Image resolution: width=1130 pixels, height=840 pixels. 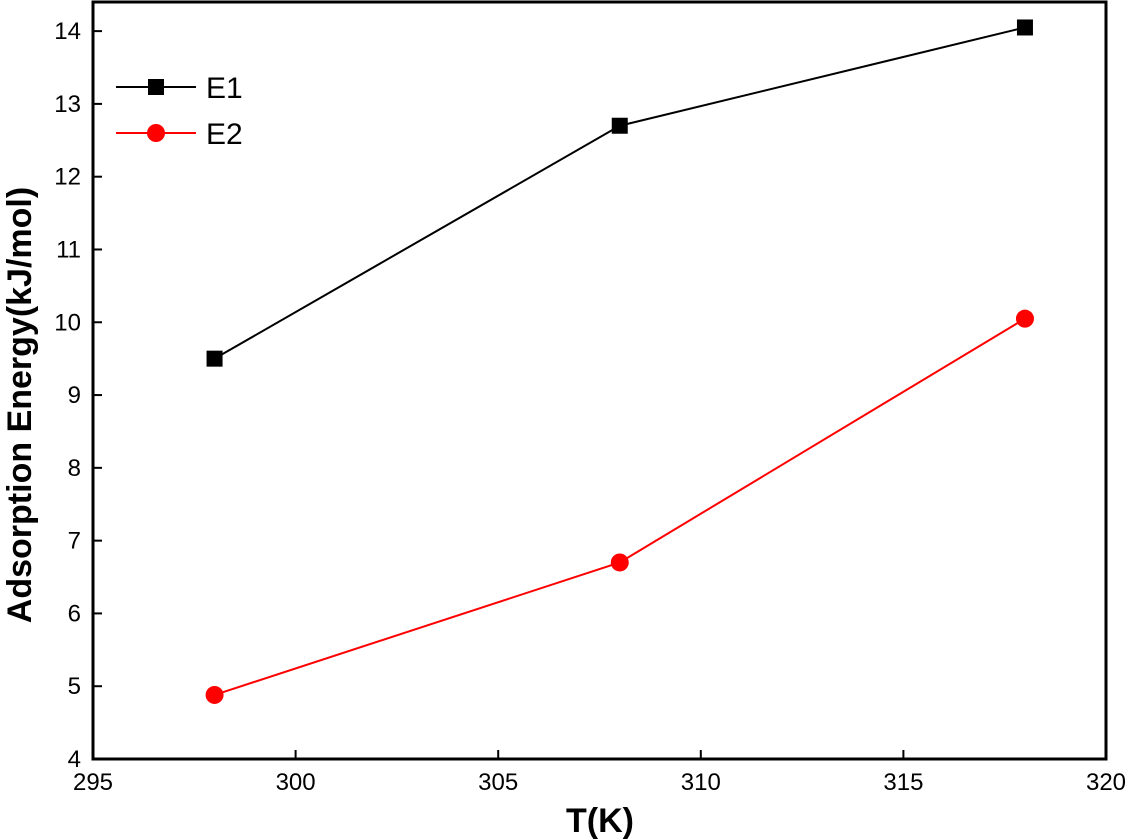 What do you see at coordinates (67, 177) in the screenshot?
I see `y-tick-label: 12` at bounding box center [67, 177].